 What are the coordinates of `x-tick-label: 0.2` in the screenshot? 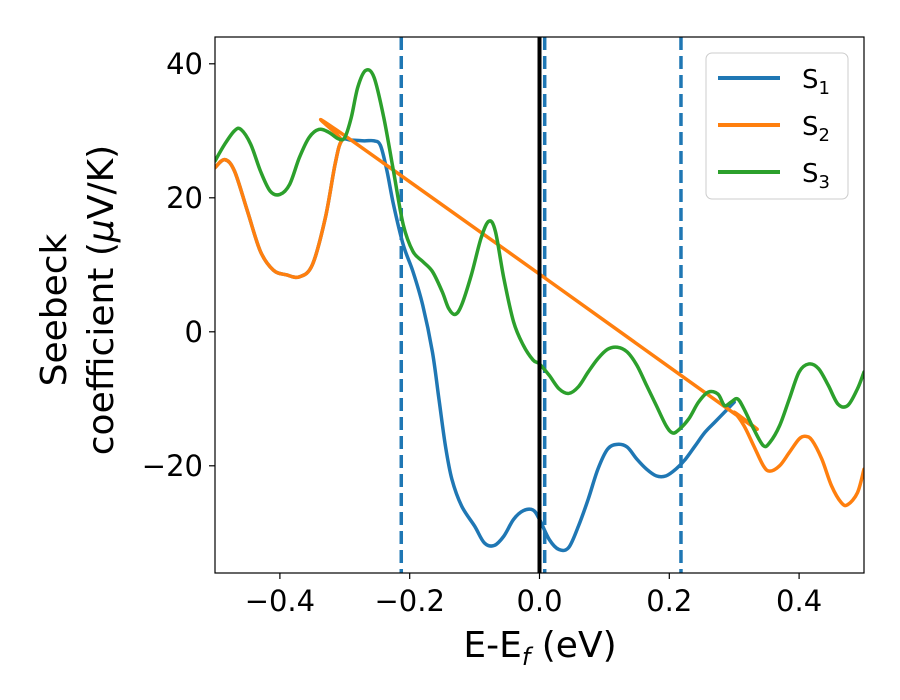 It's located at (669, 601).